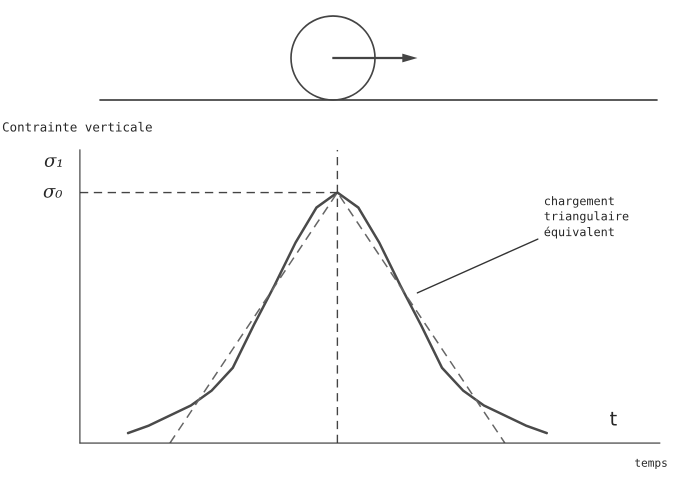 This screenshot has width=683, height=479. What do you see at coordinates (77, 127) in the screenshot?
I see `chart-title: Contrainte verticale` at bounding box center [77, 127].